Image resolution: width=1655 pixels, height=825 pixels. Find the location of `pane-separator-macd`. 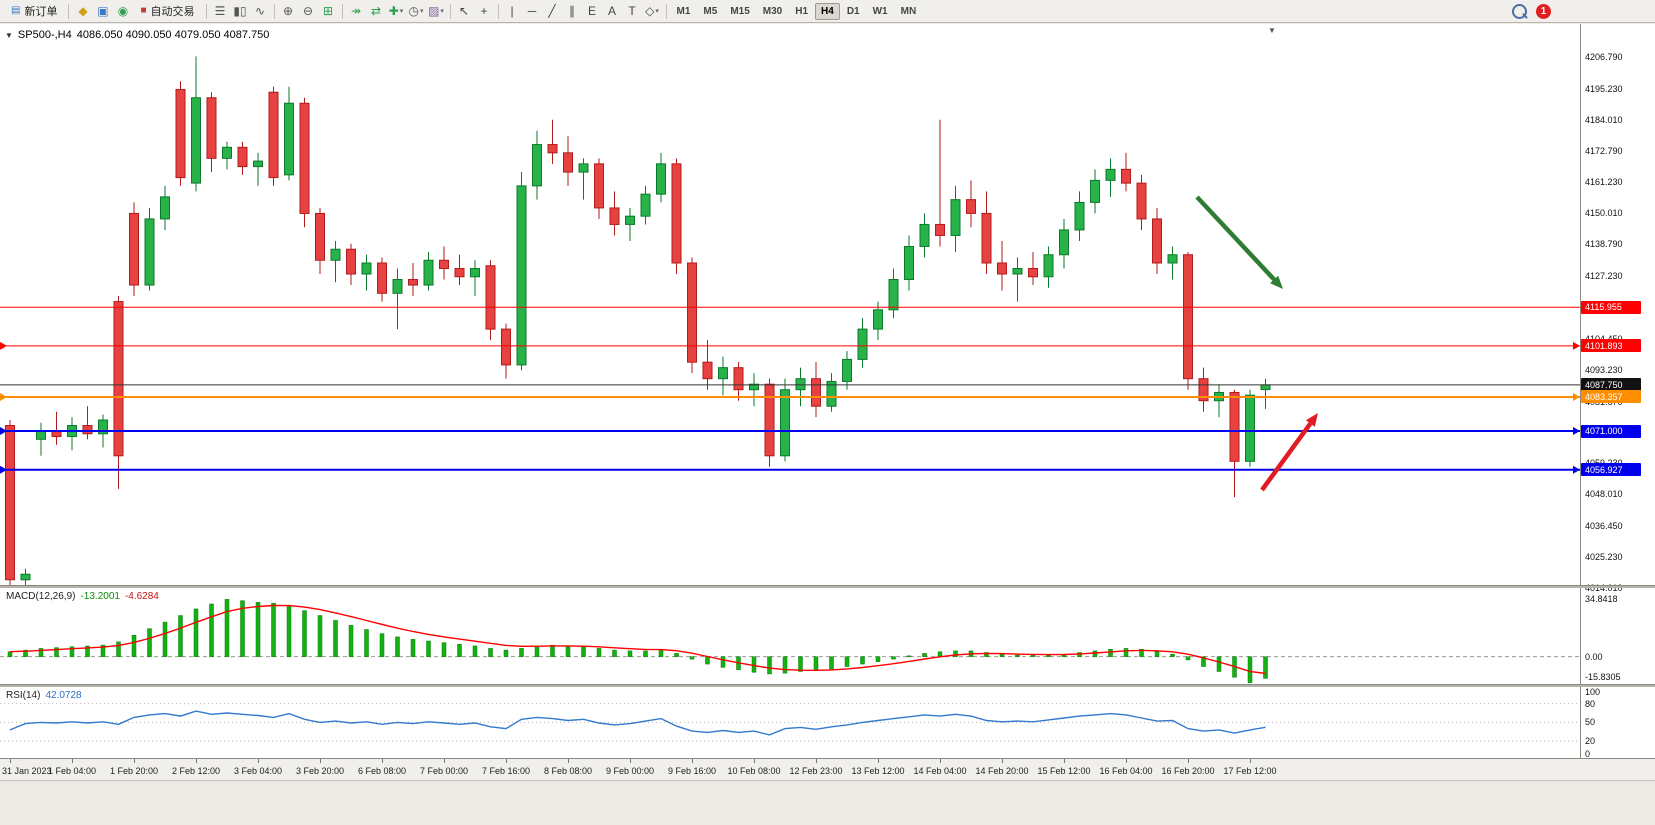

pane-separator-macd is located at coordinates (827, 586).